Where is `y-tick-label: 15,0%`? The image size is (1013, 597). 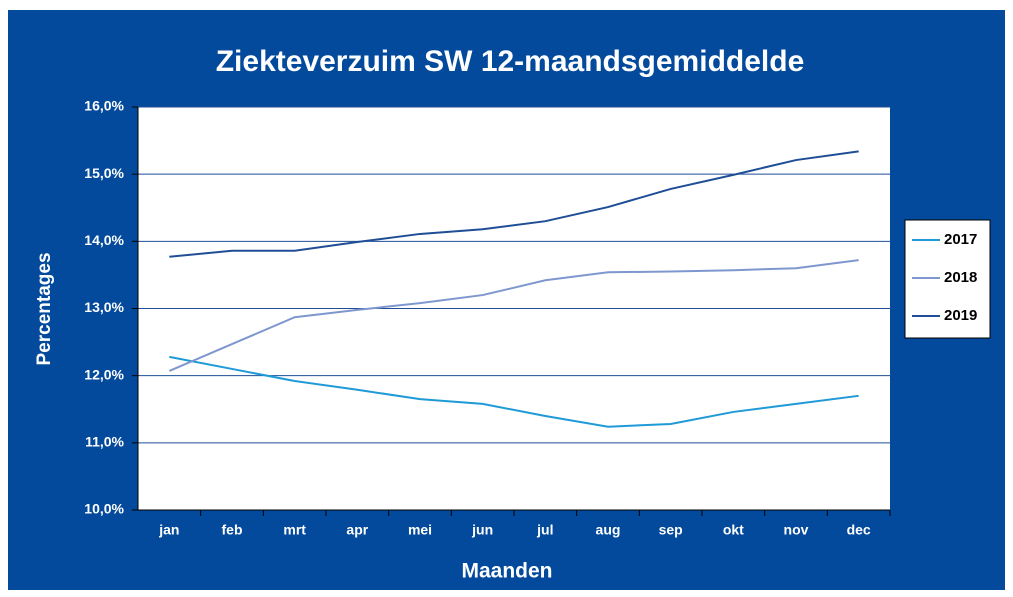
y-tick-label: 15,0% is located at coordinates (104, 173).